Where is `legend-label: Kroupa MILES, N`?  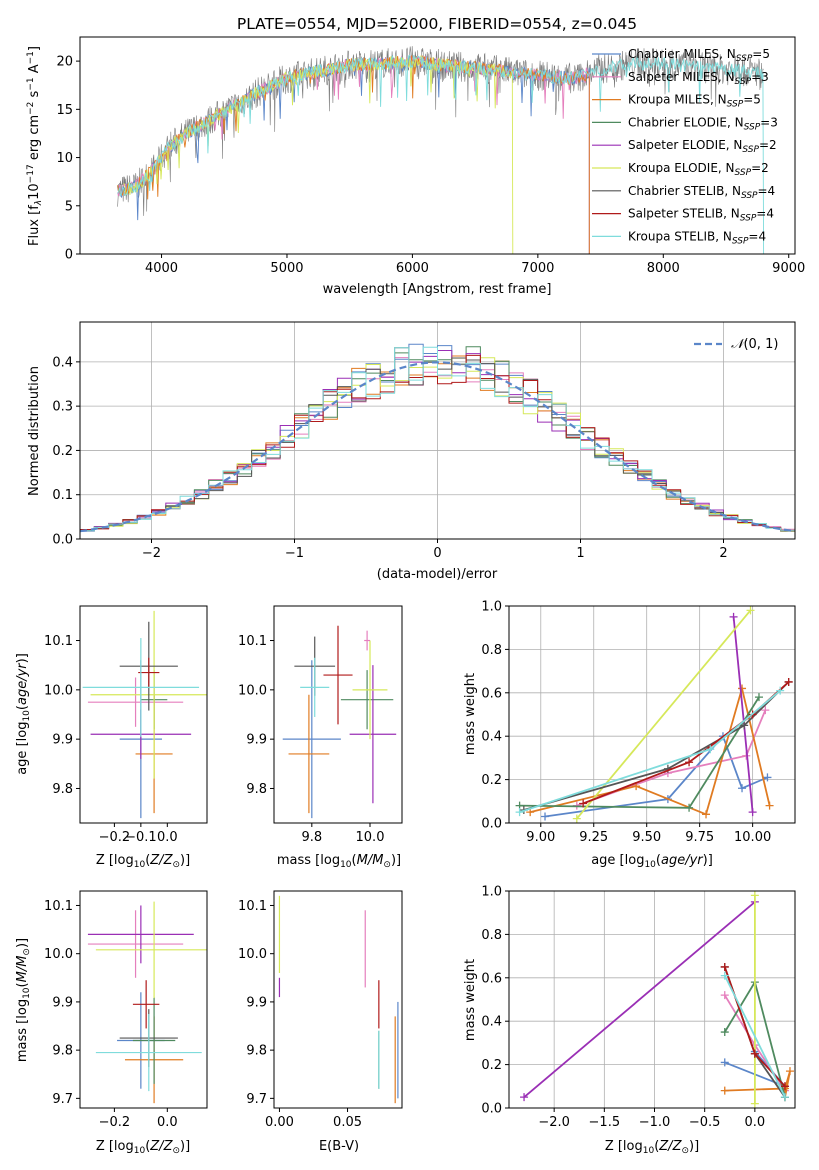
legend-label: Kroupa MILES, N is located at coordinates (677, 100).